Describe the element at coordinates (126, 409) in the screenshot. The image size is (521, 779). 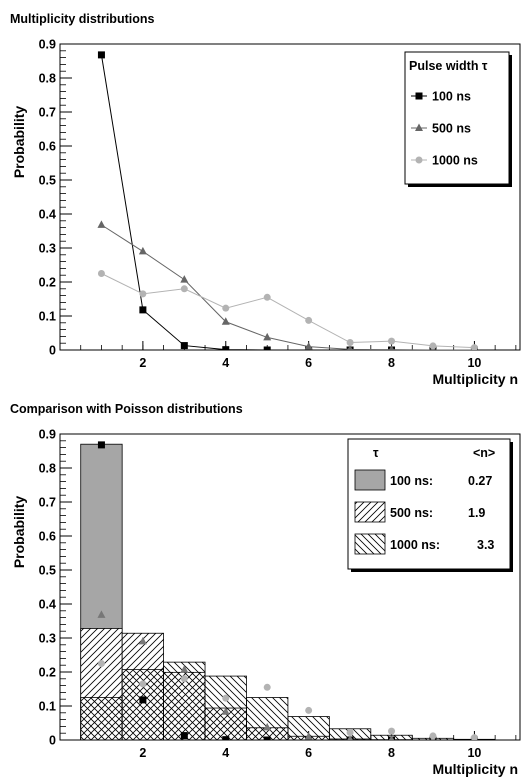
I see `chart-title: Comparison with Poisson distributions` at that location.